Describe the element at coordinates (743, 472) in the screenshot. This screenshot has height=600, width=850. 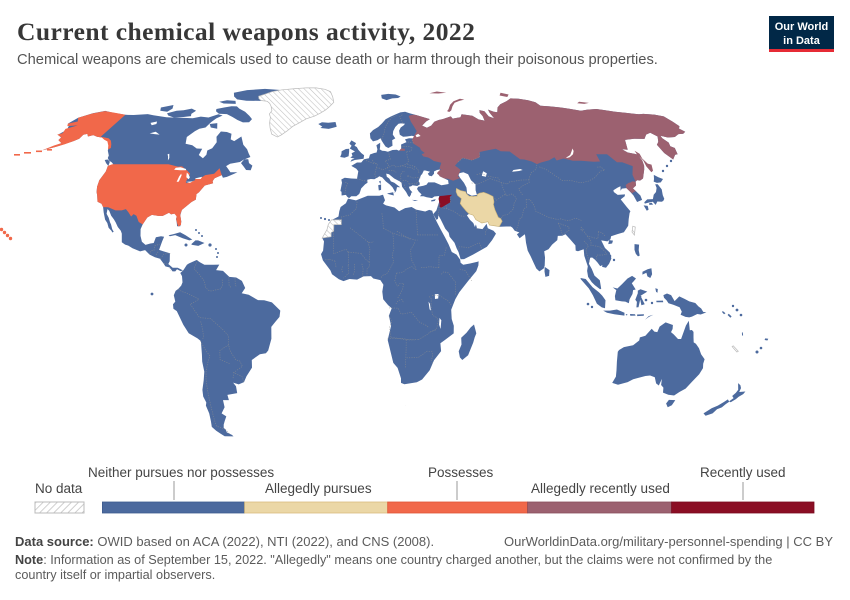
I see `svg-text: Recently used` at that location.